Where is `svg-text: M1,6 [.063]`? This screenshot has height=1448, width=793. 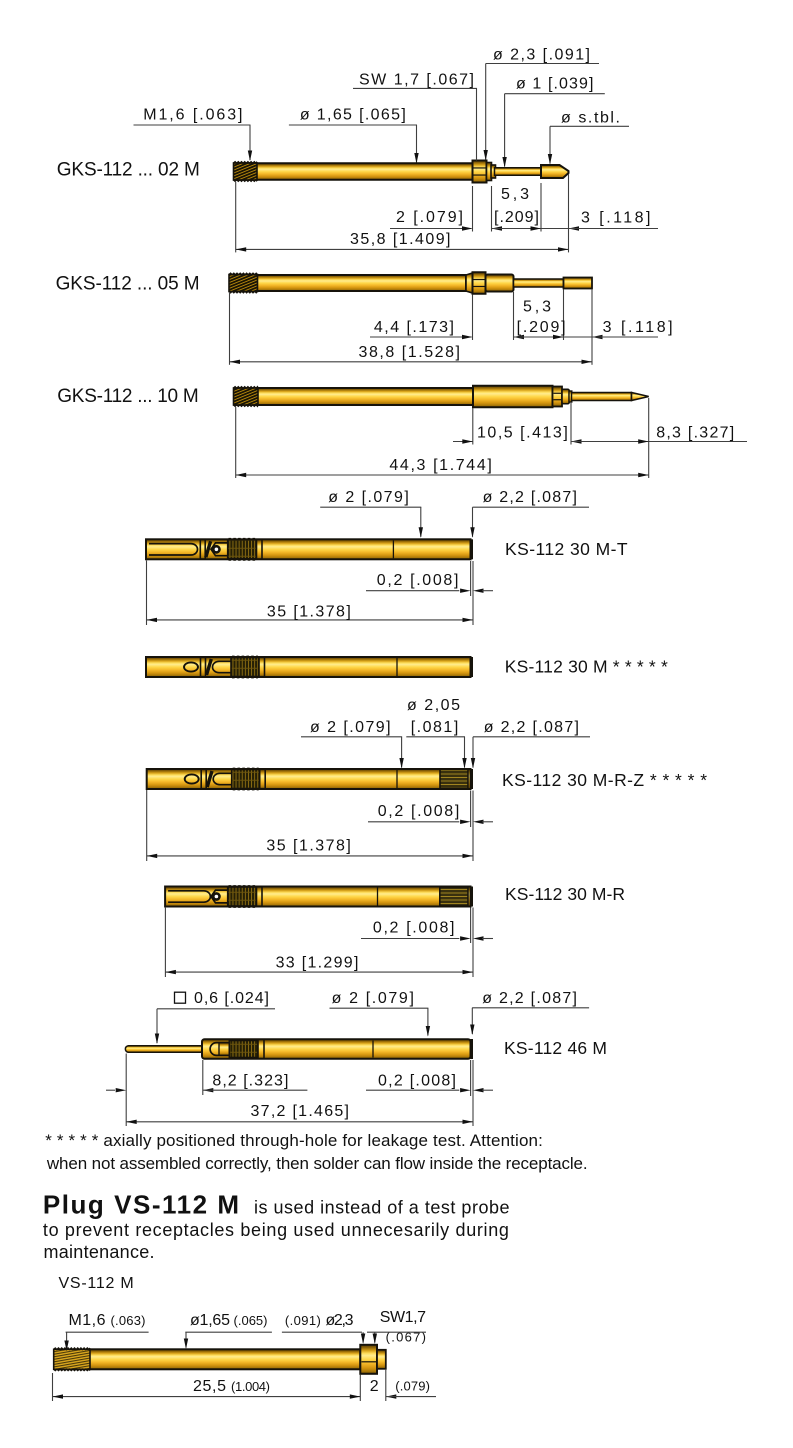 svg-text: M1,6 [.063] is located at coordinates (192, 114).